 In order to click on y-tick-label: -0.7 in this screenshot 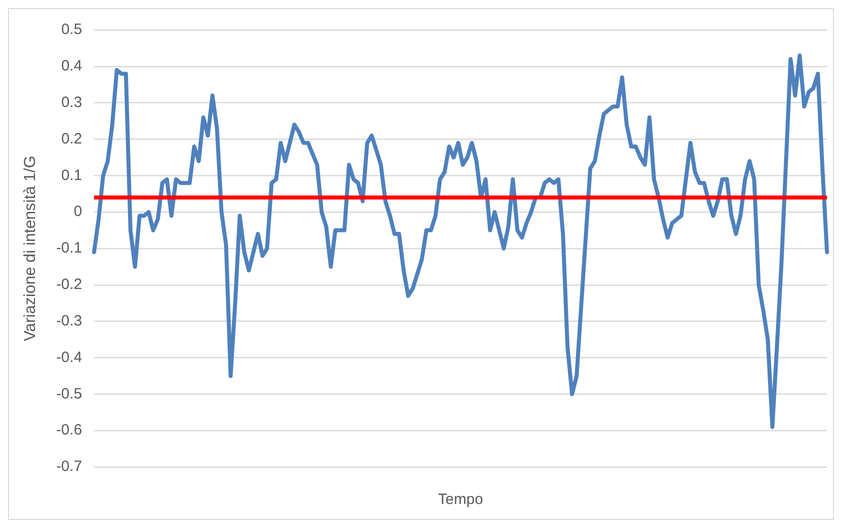, I will do `click(69, 467)`.